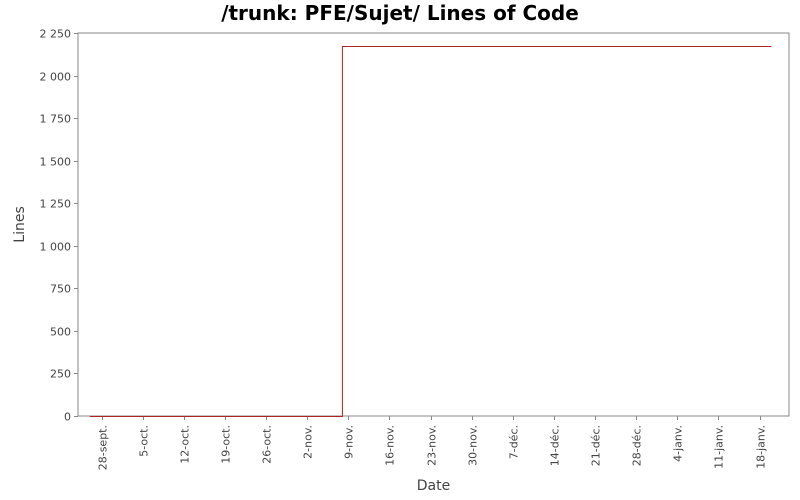  Describe the element at coordinates (596, 445) in the screenshot. I see `x-tick-label: 21-déc.` at that location.